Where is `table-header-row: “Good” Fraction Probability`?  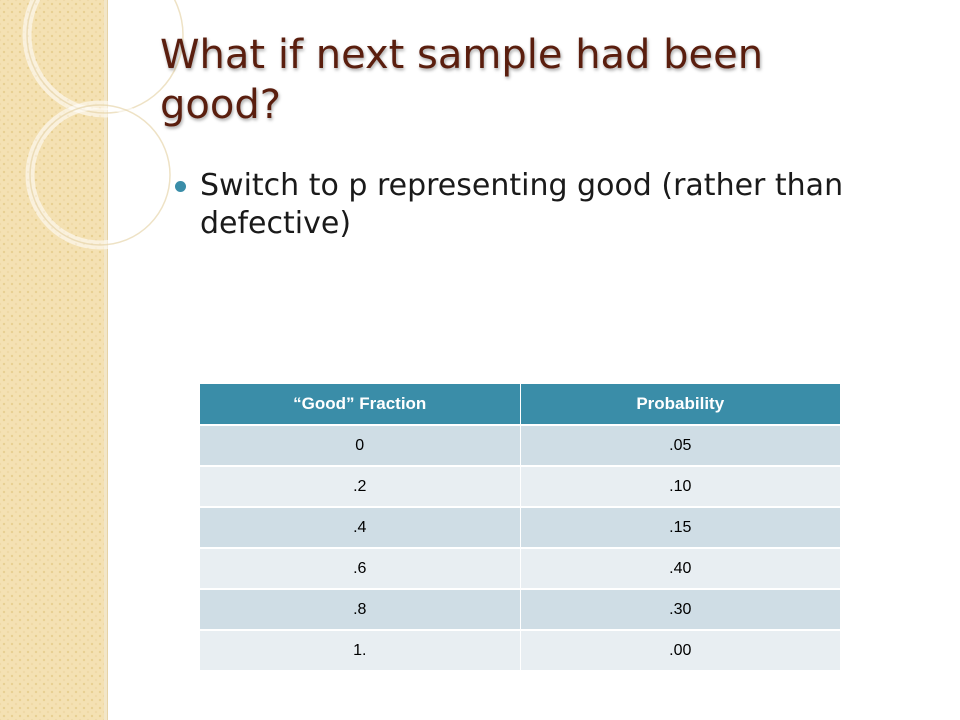
table-header-row: “Good” Fraction Probability is located at coordinates (520, 404).